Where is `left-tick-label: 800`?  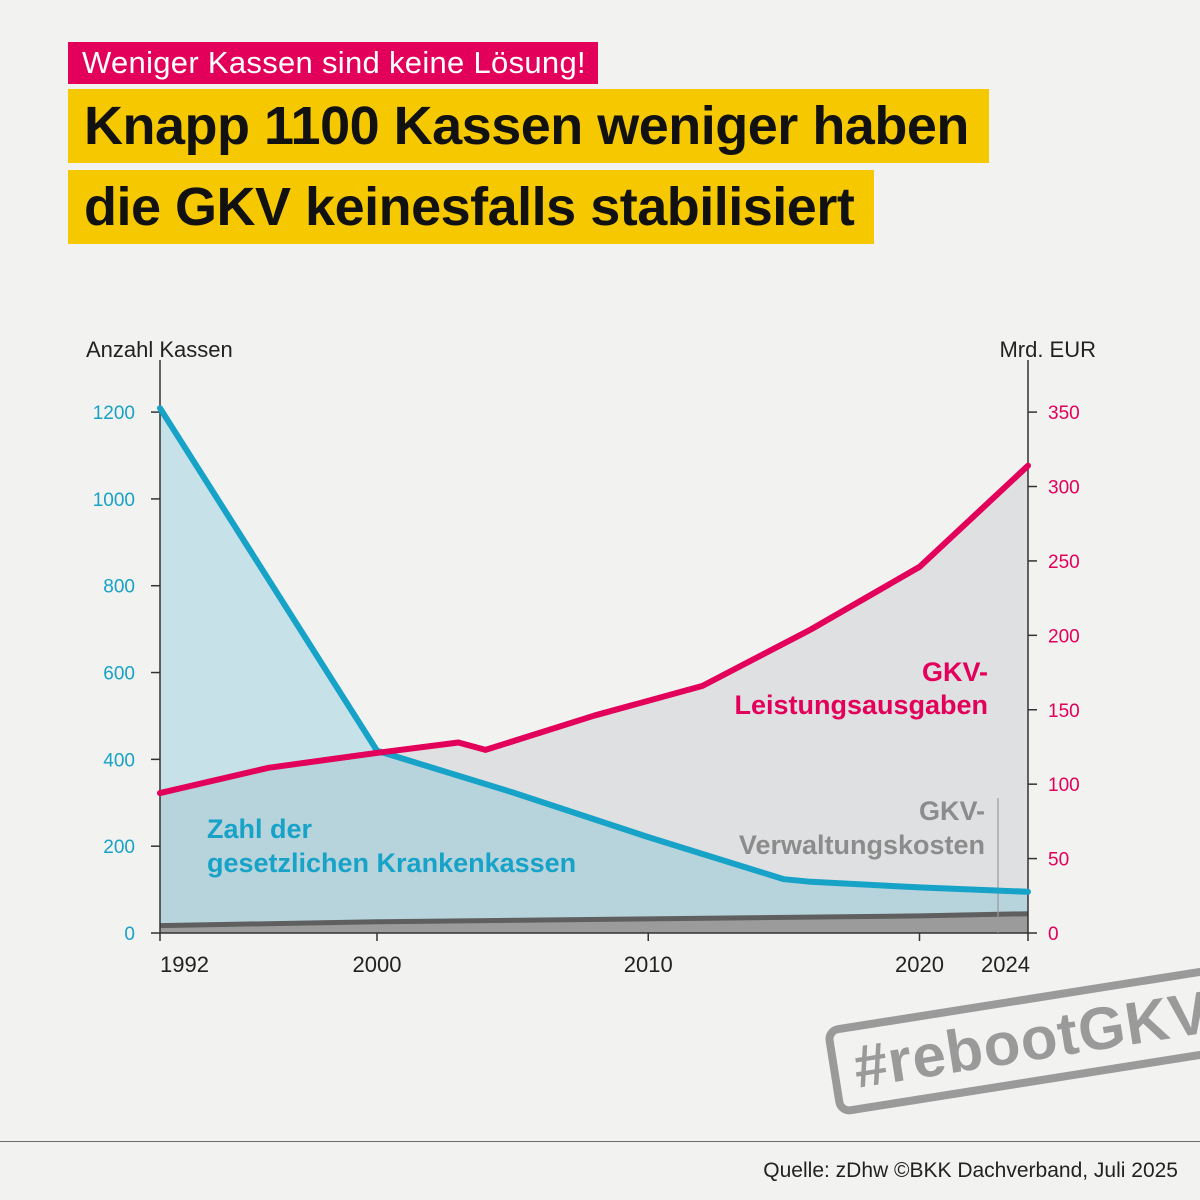 left-tick-label: 800 is located at coordinates (119, 587).